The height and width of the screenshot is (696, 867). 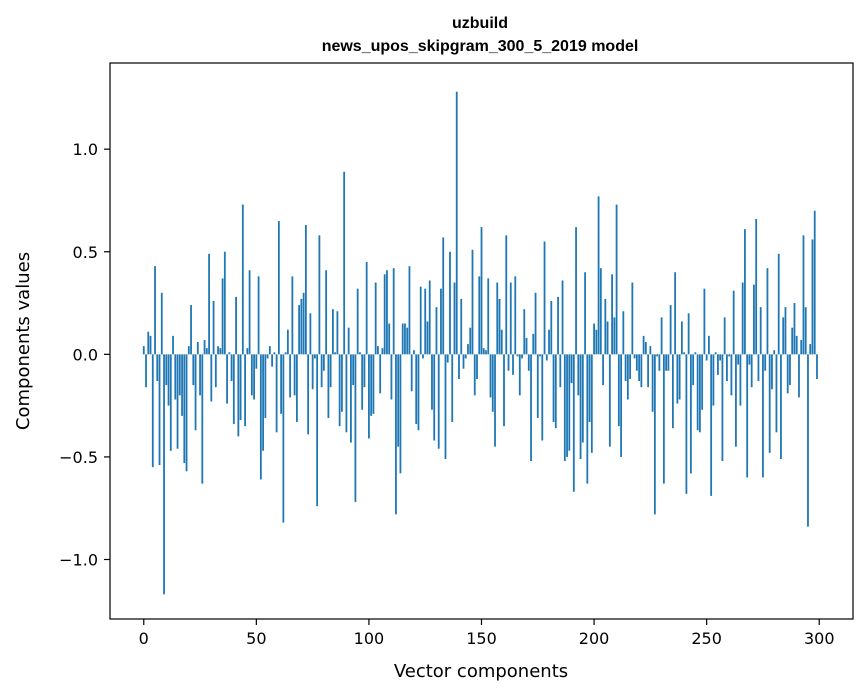 I want to click on y-tick-label: 0.0, so click(x=85, y=354).